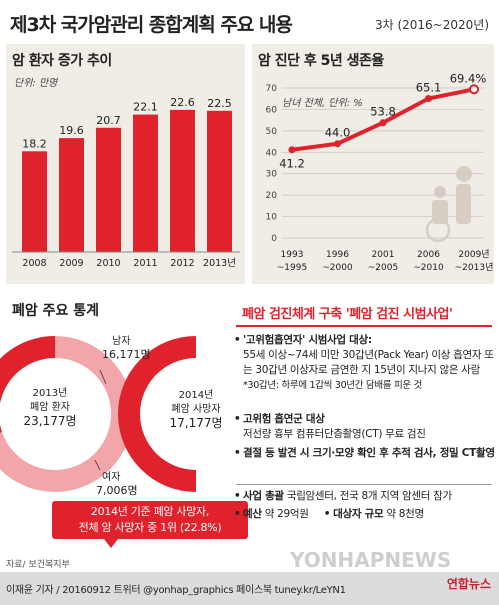 This screenshot has height=605, width=499. I want to click on patients-year: 2013년, so click(50, 393).